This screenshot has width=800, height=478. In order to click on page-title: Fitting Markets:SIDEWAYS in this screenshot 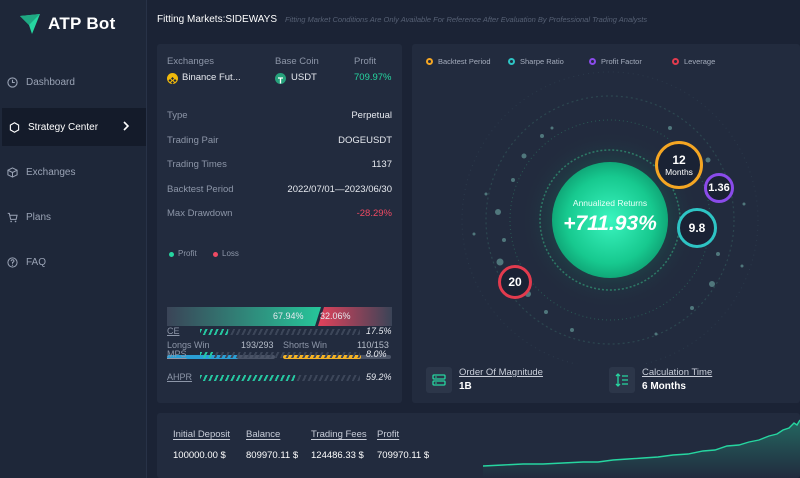, I will do `click(217, 19)`.